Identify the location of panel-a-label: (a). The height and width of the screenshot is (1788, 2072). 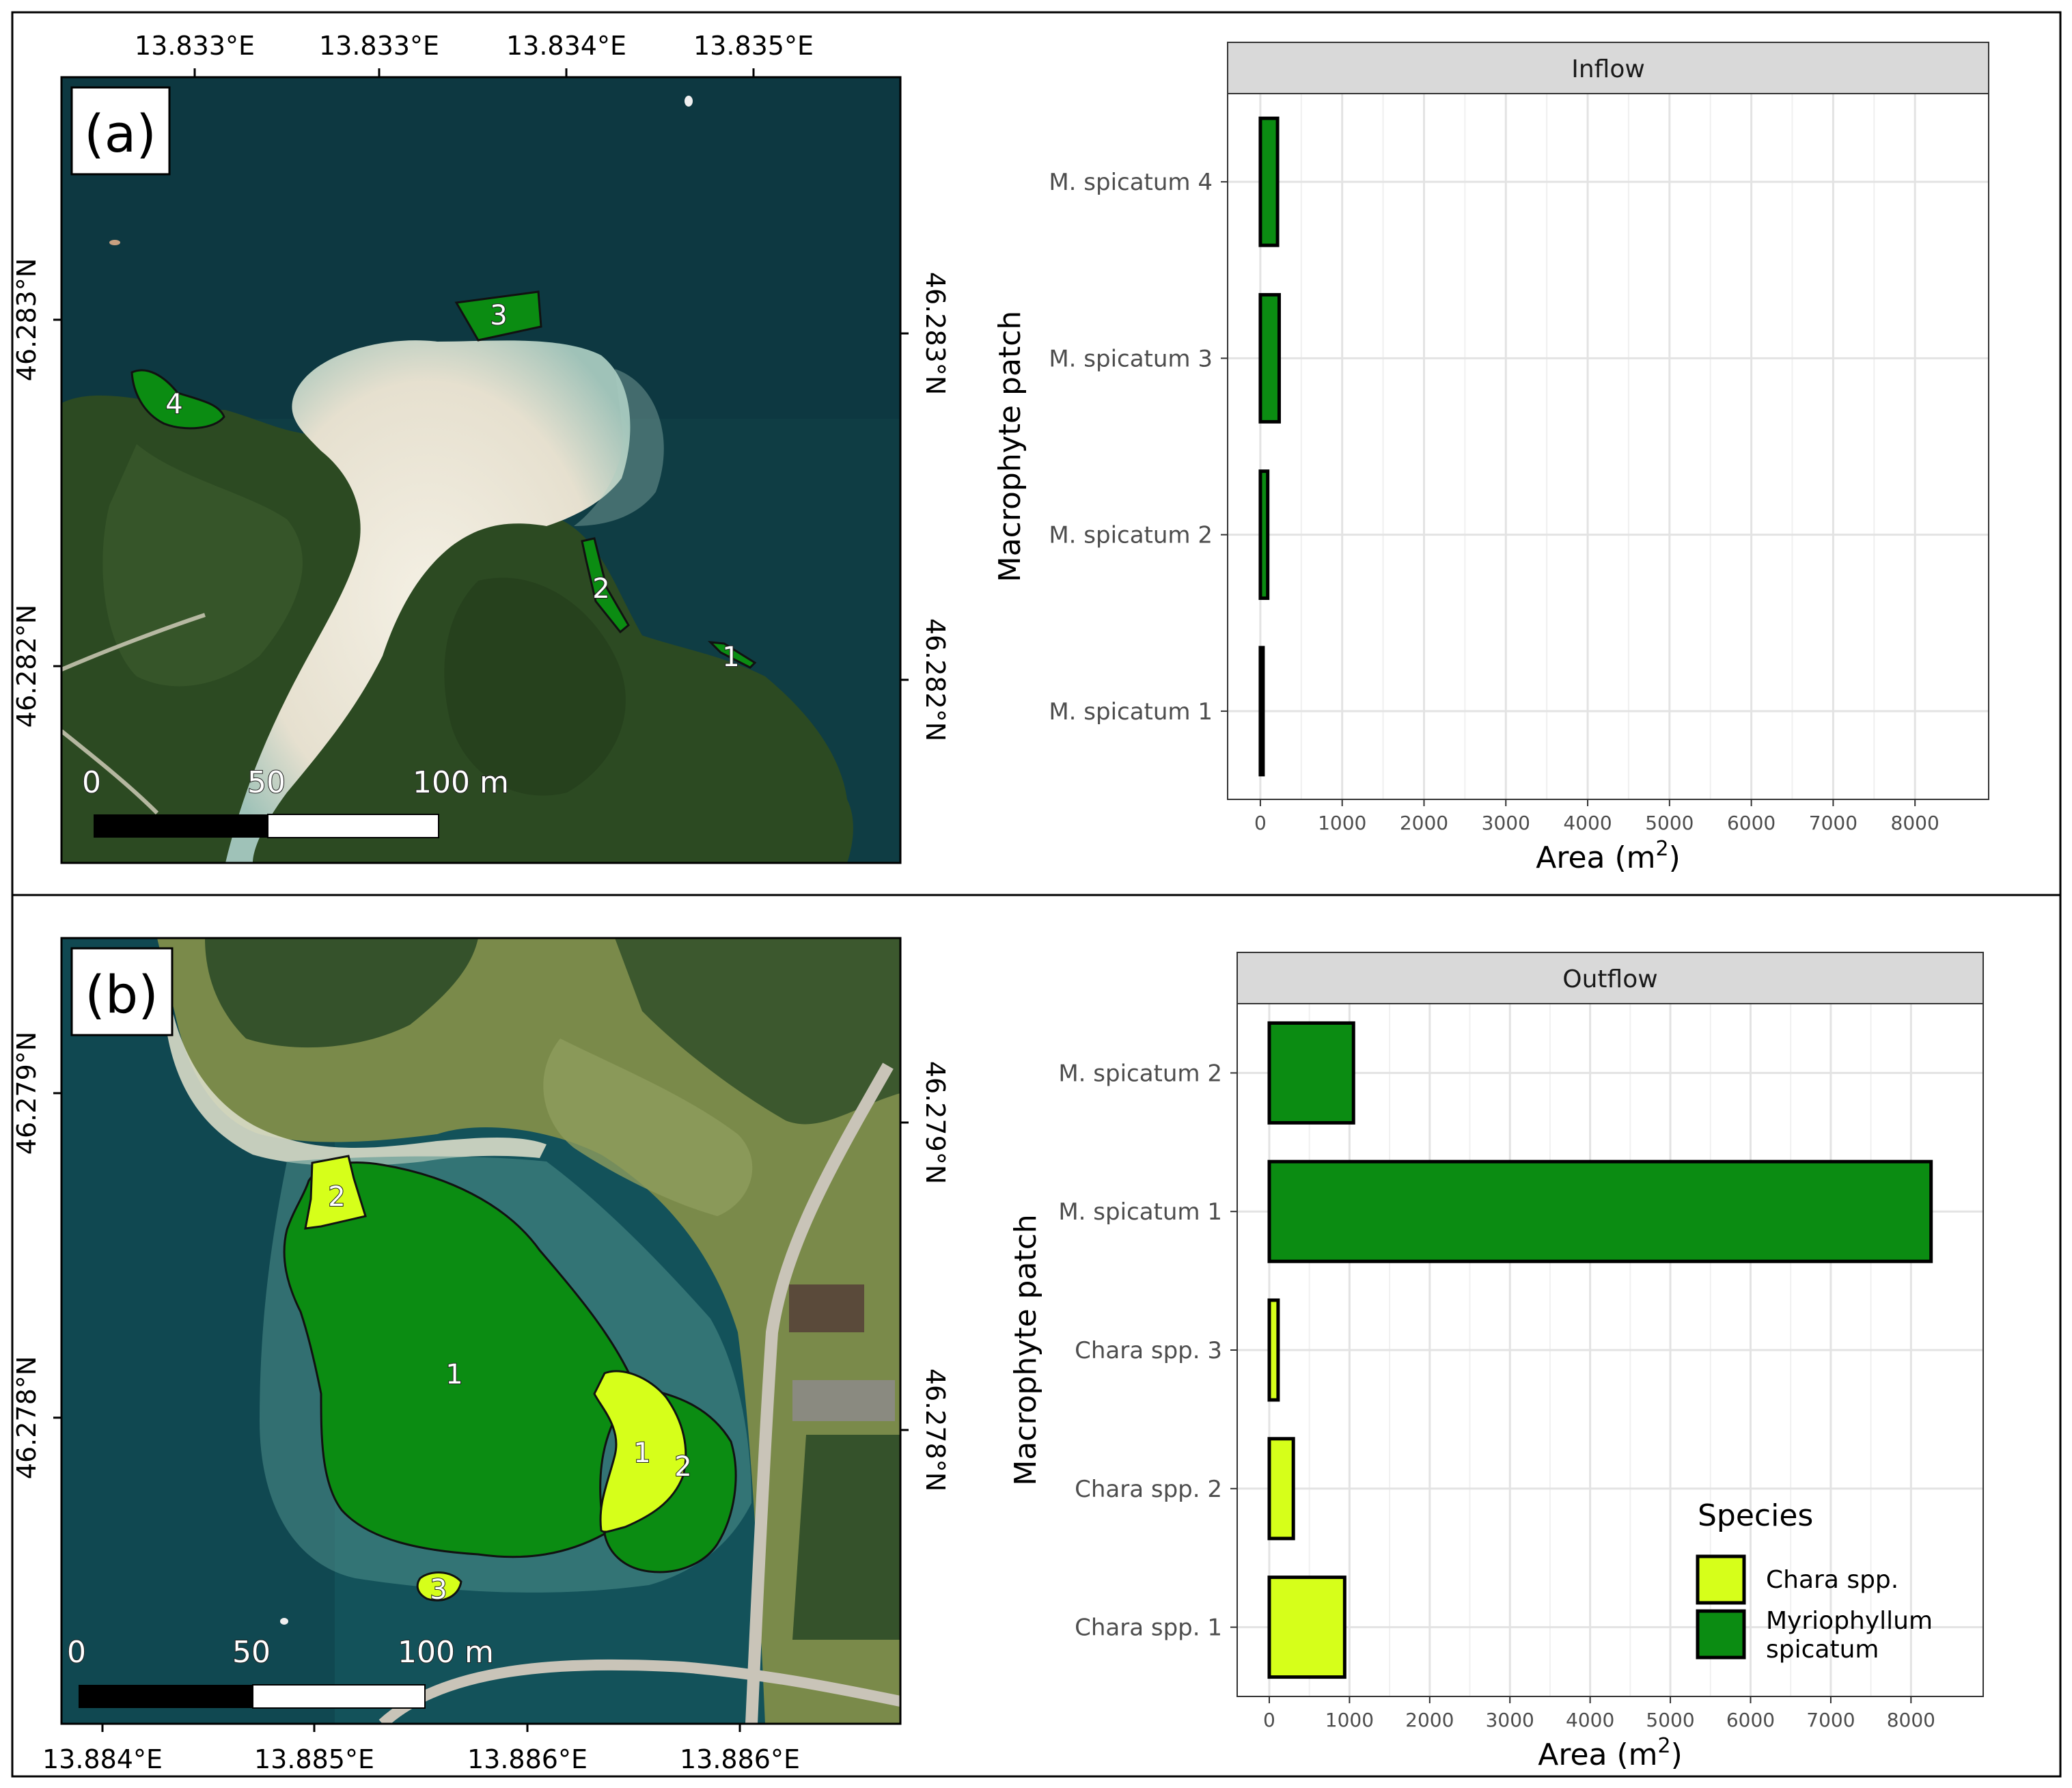
(120, 133).